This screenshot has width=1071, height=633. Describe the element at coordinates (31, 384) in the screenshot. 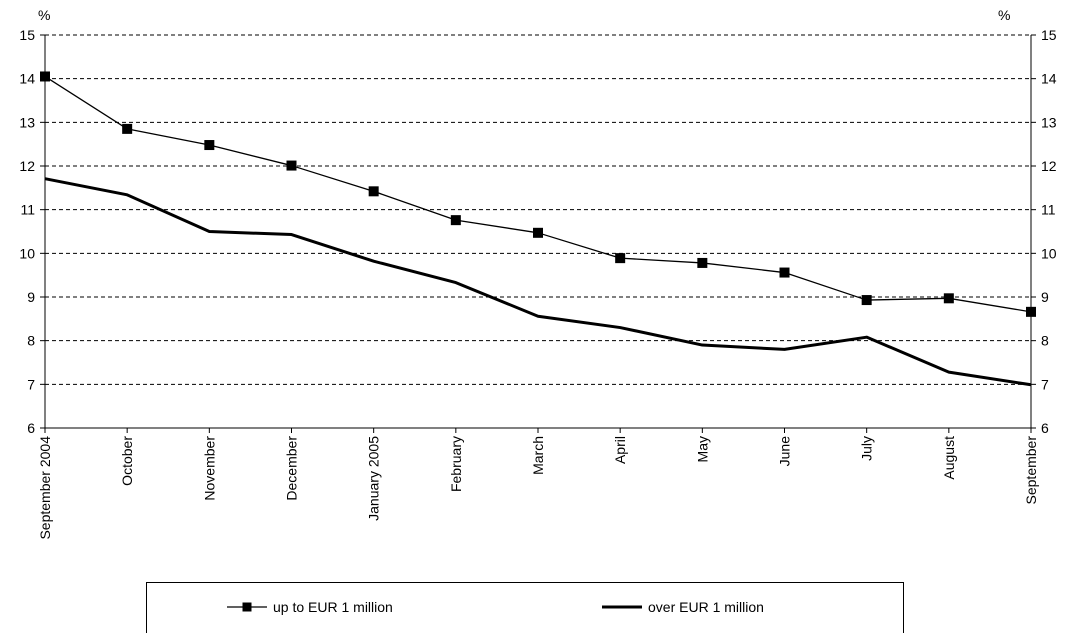

I see `y-tick-label-left: 7` at that location.